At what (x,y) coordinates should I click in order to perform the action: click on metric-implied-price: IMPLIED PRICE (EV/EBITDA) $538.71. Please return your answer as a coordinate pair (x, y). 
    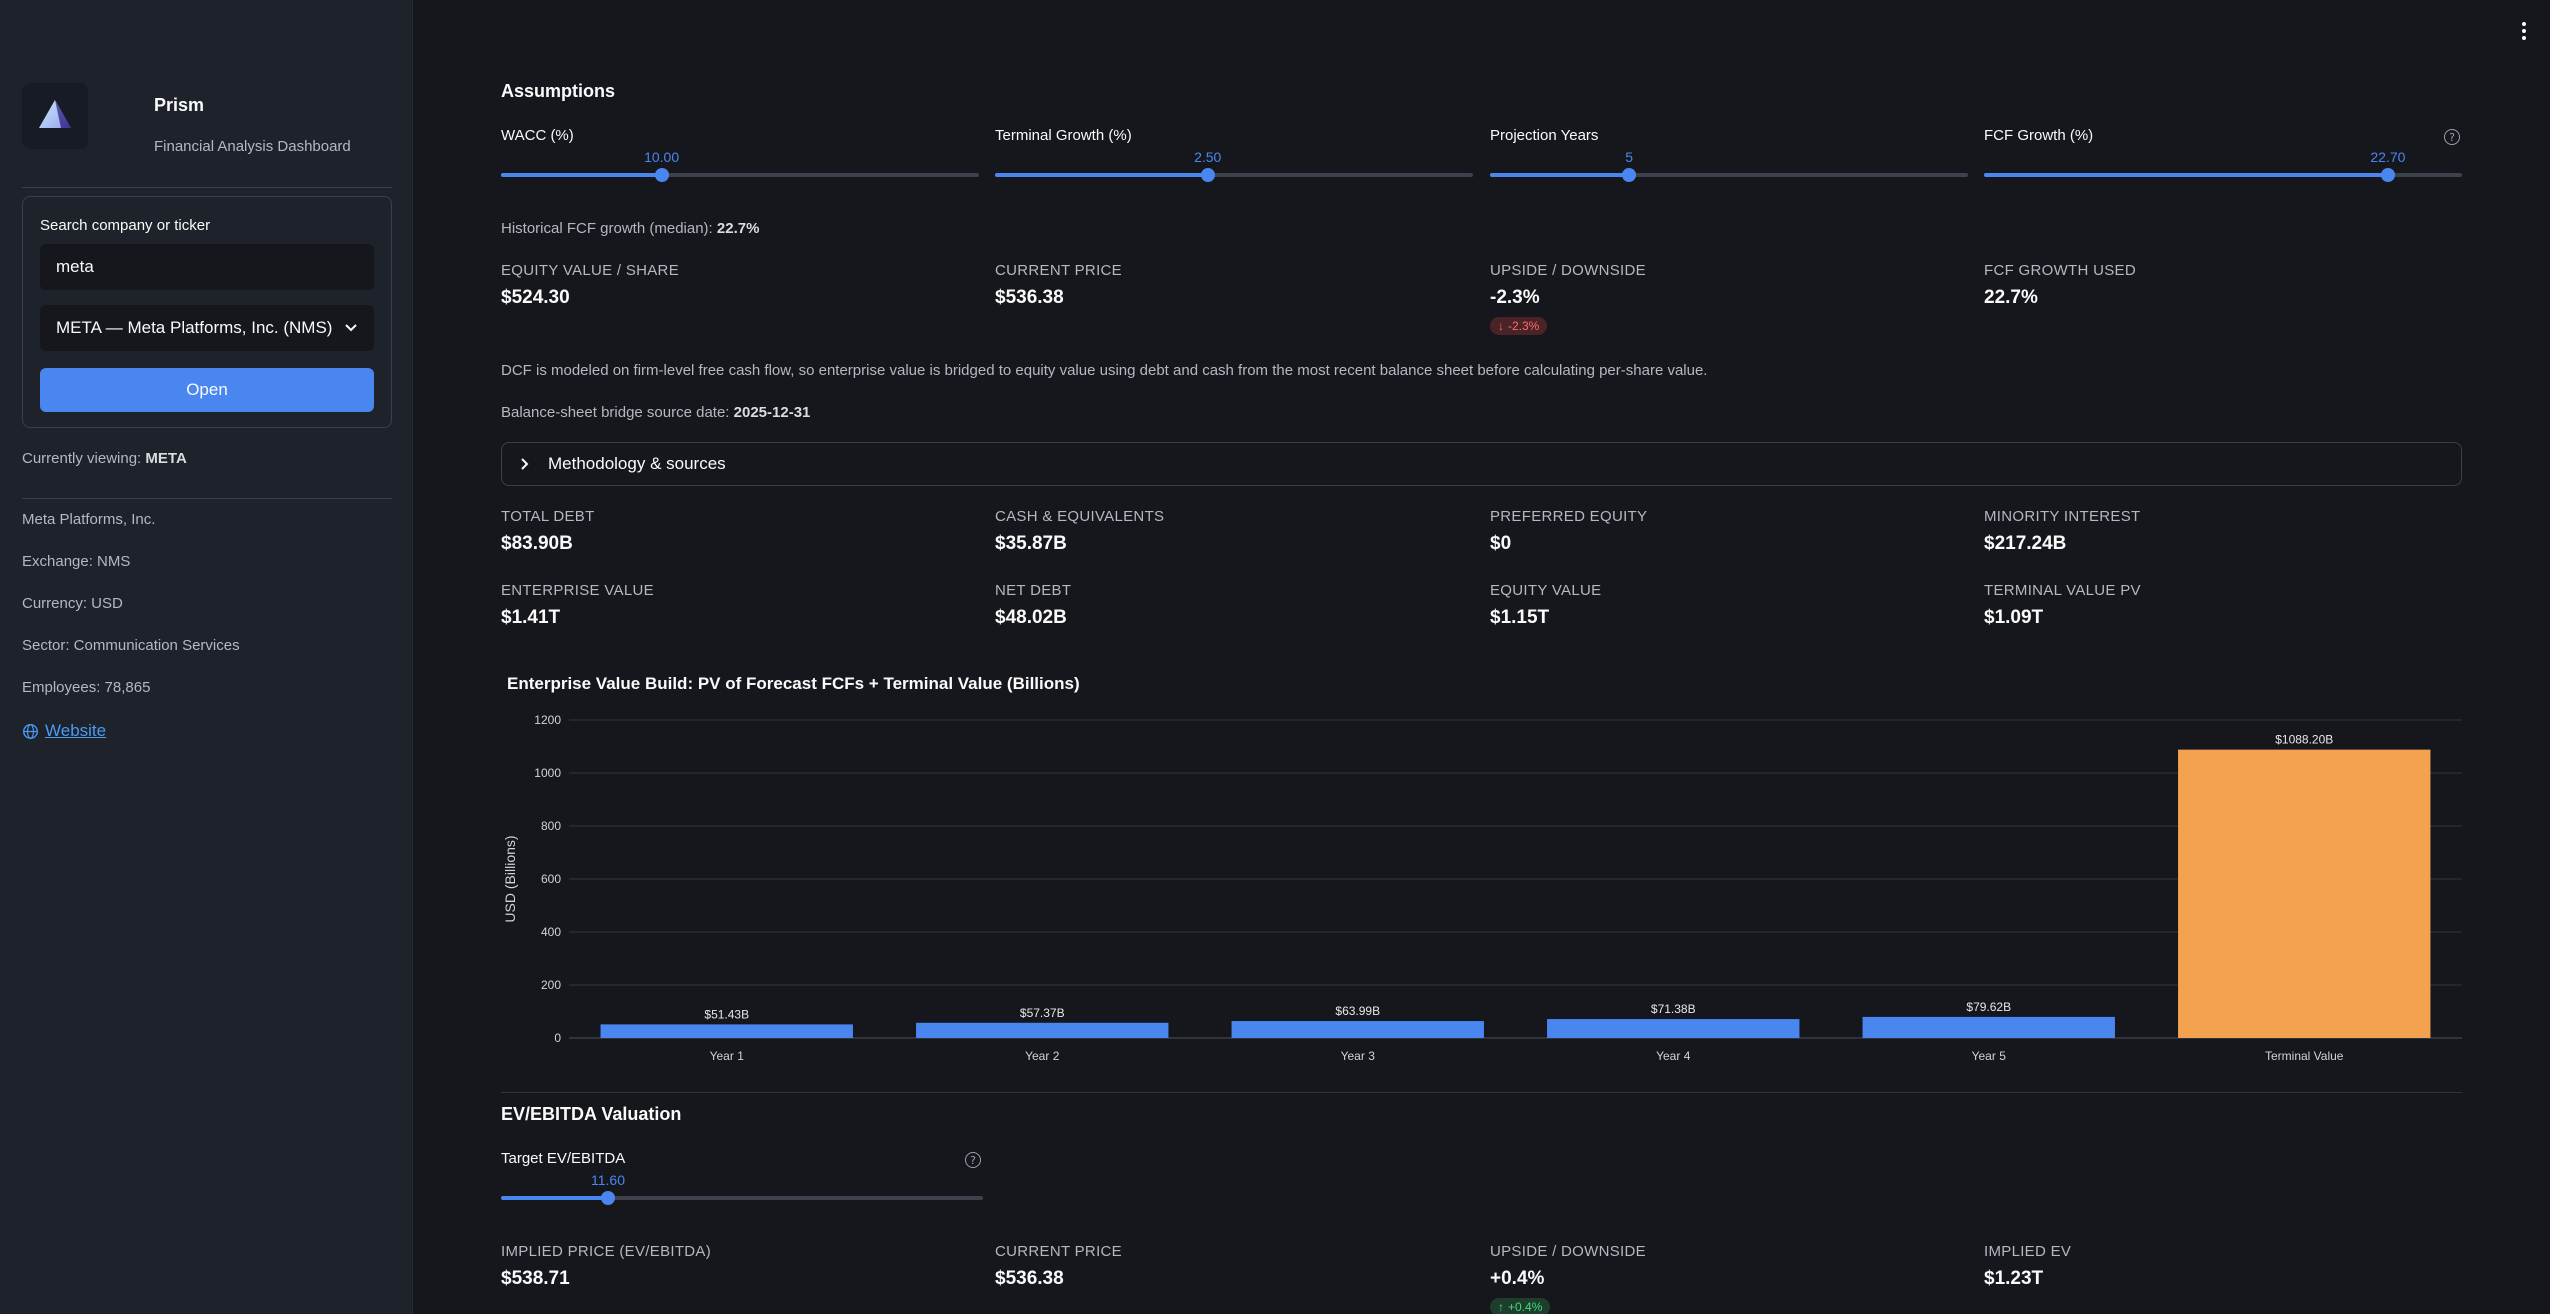
    Looking at the image, I should click on (736, 1266).